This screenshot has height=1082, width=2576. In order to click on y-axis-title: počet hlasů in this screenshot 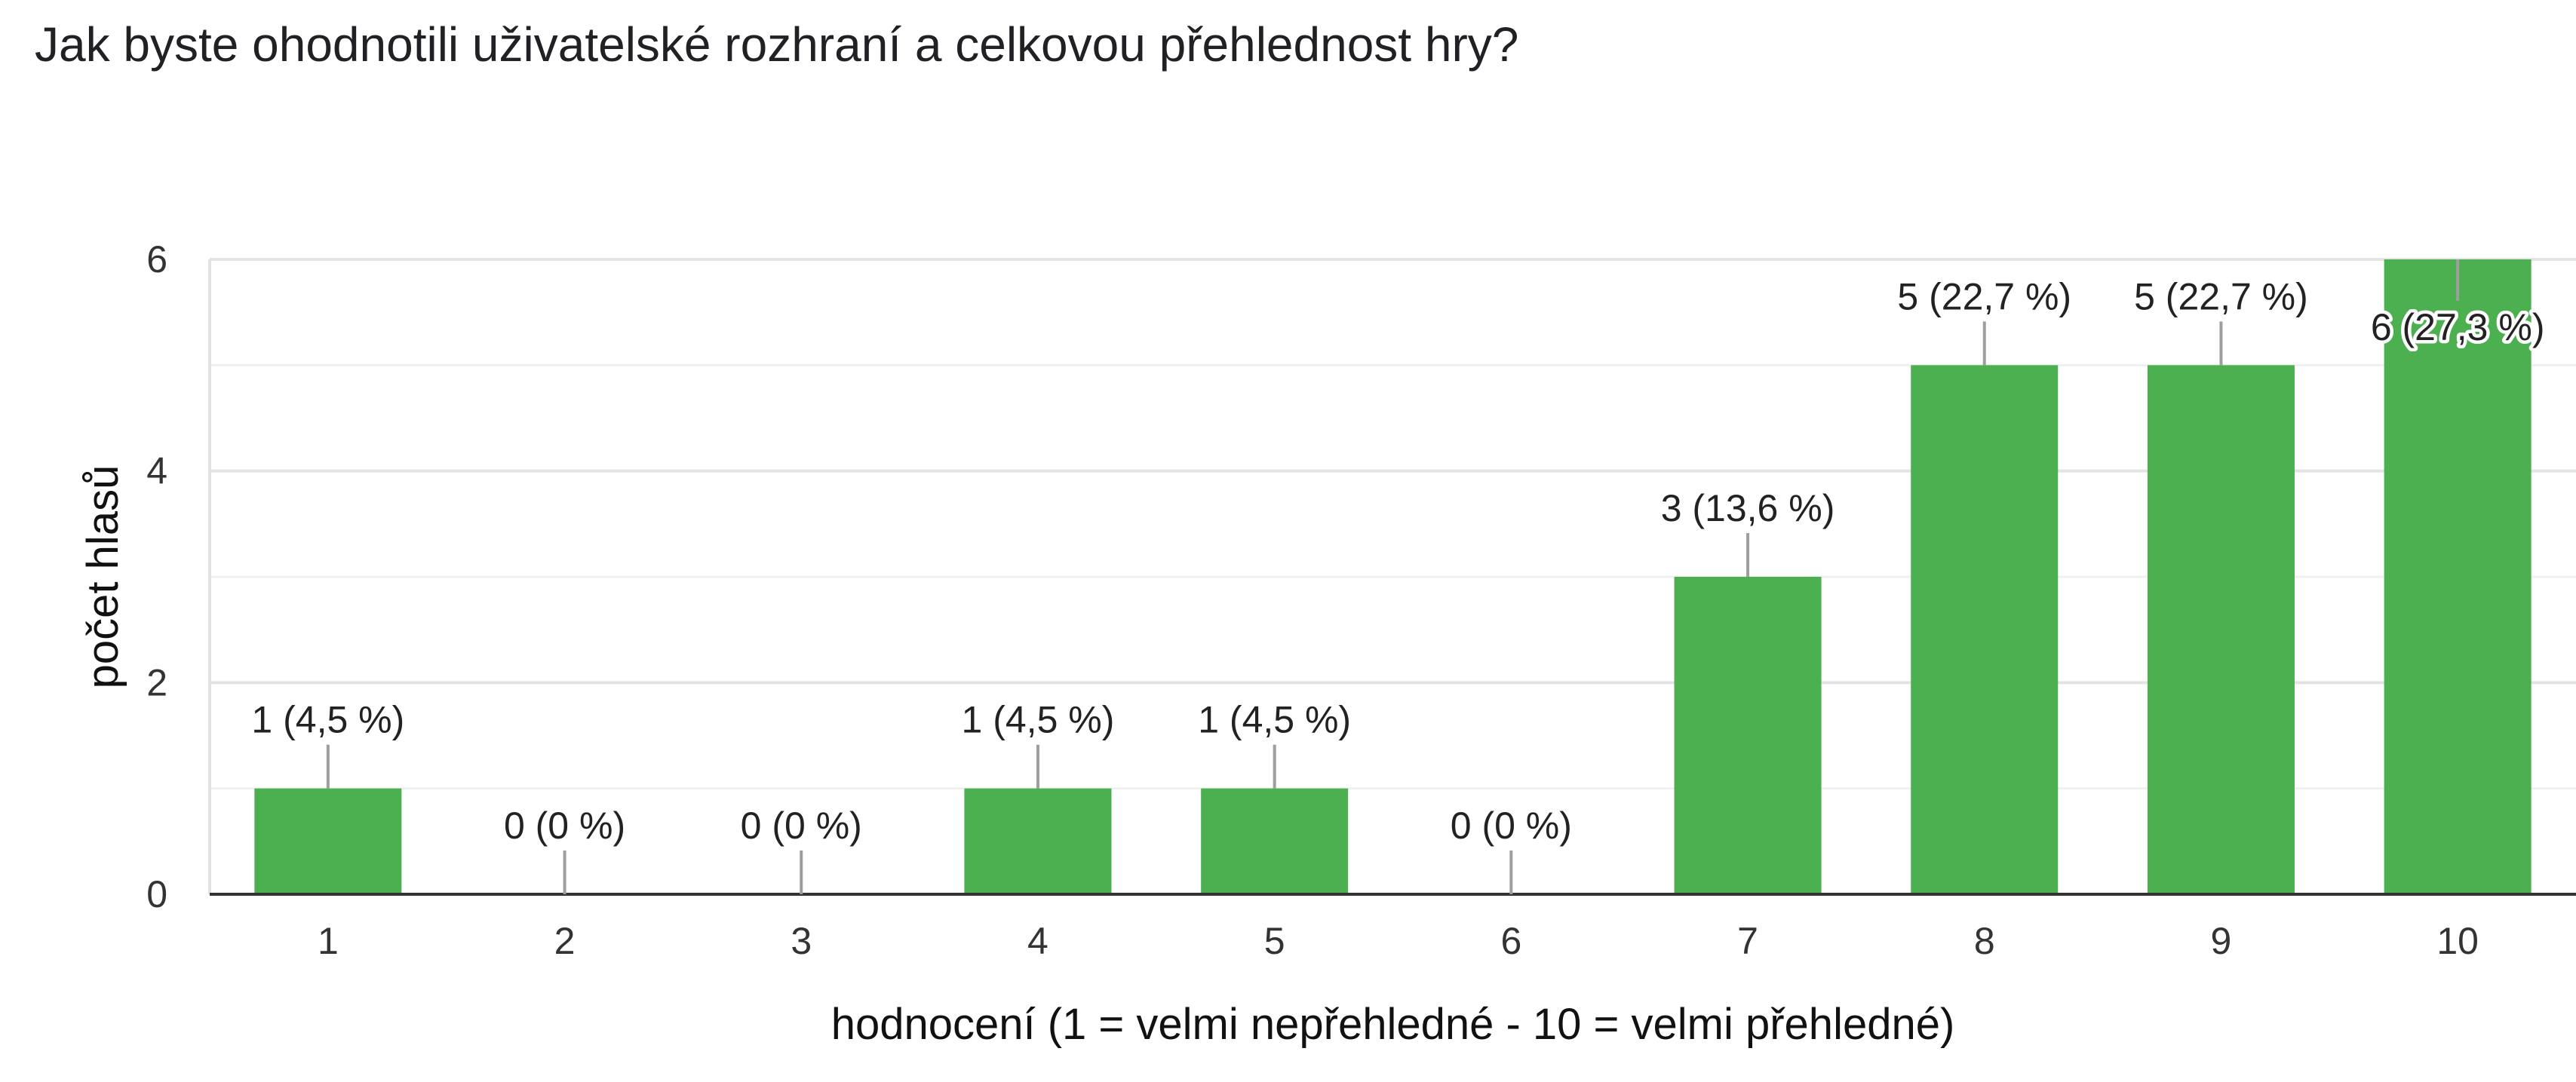, I will do `click(102, 577)`.